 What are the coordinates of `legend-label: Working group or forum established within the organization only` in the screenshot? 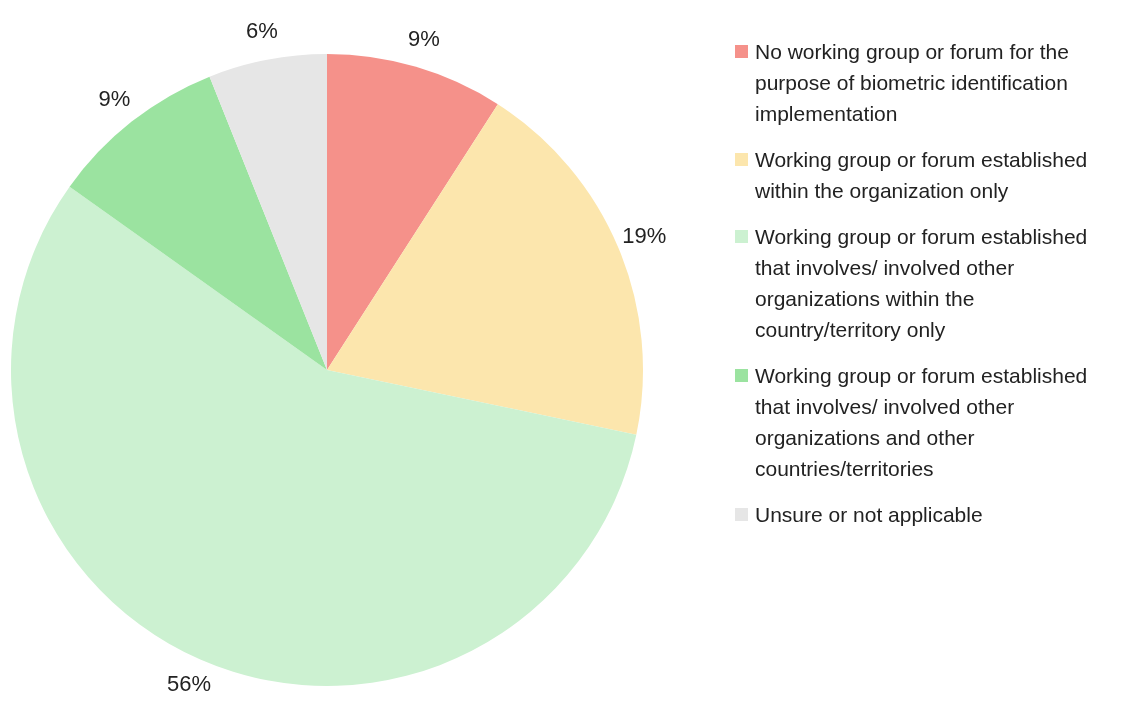 It's located at (921, 175).